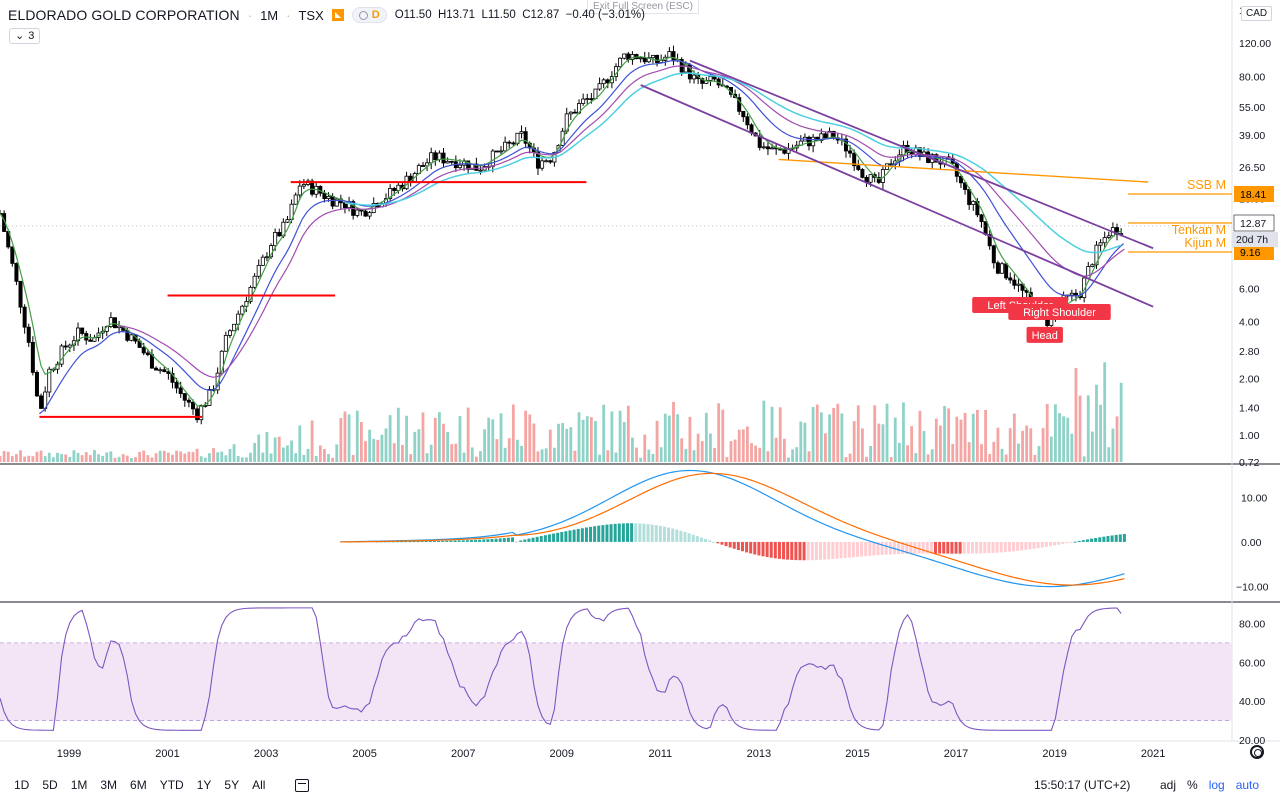  What do you see at coordinates (1216, 785) in the screenshot?
I see `log-toggle: log` at bounding box center [1216, 785].